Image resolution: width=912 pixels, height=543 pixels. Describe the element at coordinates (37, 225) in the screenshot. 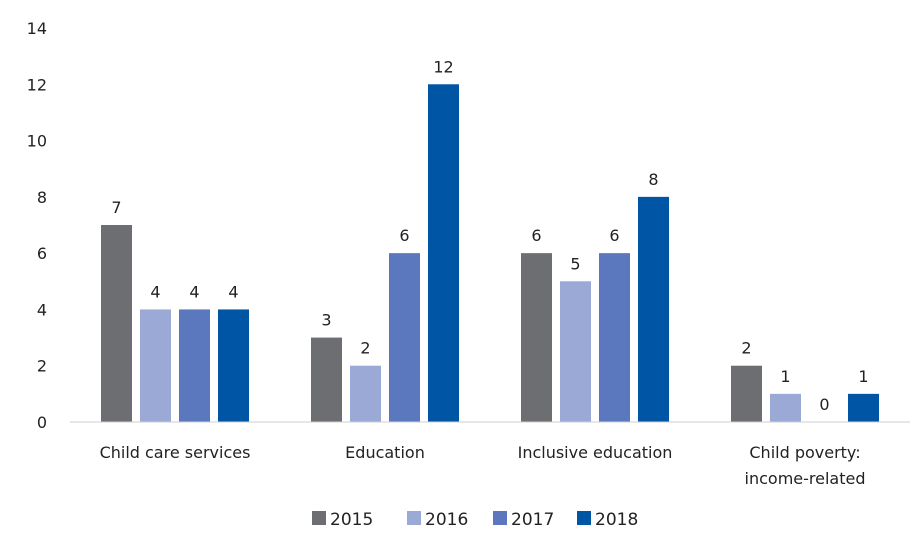

I see `y-axis: 0 2 4 6 8 10 12 14` at that location.